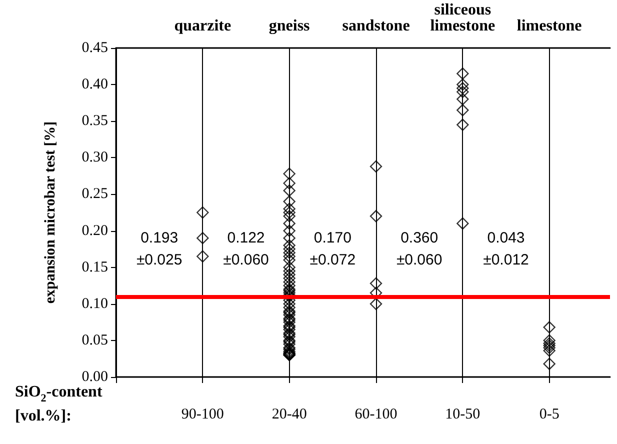 The image size is (617, 444). What do you see at coordinates (376, 414) in the screenshot?
I see `x-tick-label: 60-100` at bounding box center [376, 414].